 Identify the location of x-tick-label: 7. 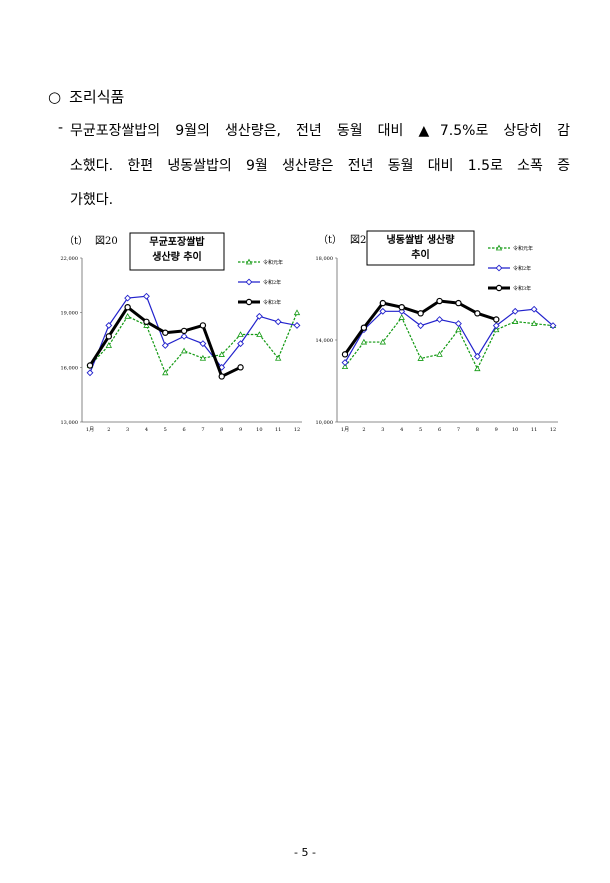
(458, 430).